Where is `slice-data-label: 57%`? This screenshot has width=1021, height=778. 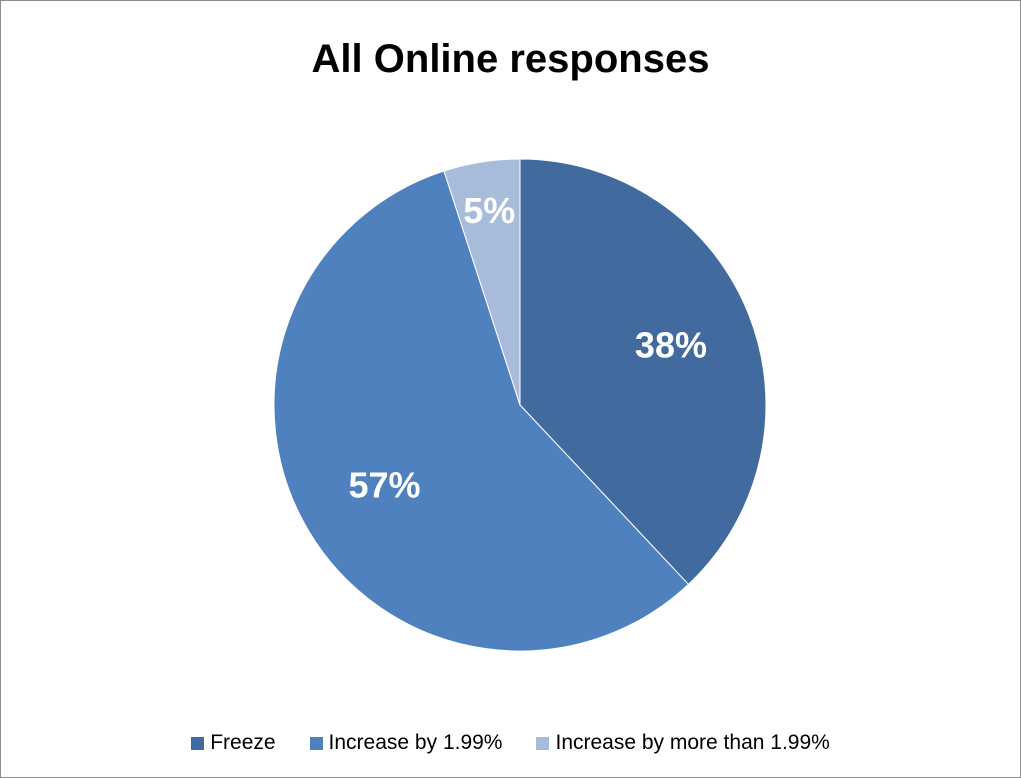
slice-data-label: 57% is located at coordinates (384, 485).